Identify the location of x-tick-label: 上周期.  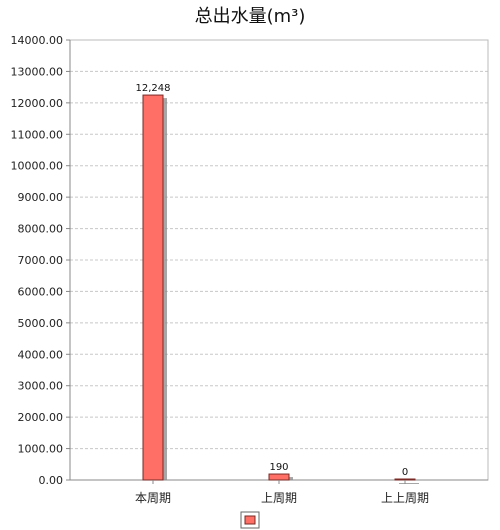
(279, 498).